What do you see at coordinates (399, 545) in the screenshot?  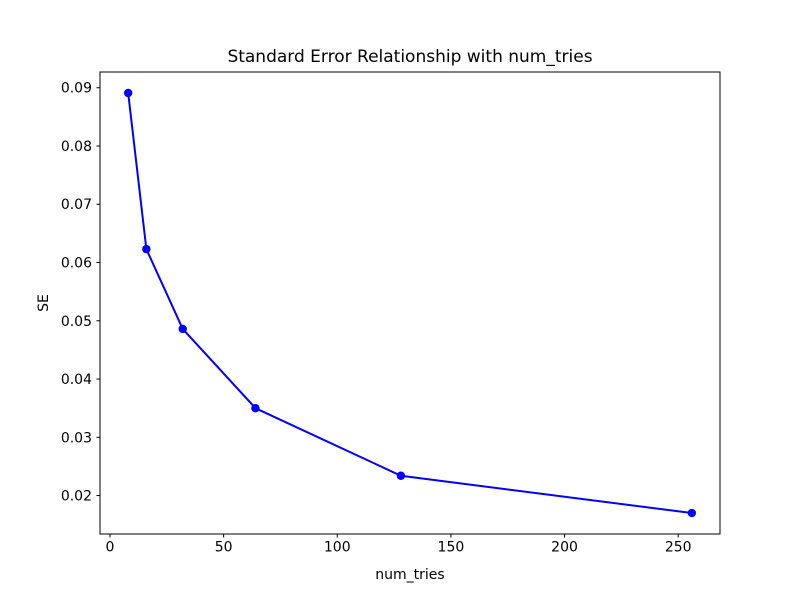 I see `x-axis-ticks: 0 50 100 150 200 250` at bounding box center [399, 545].